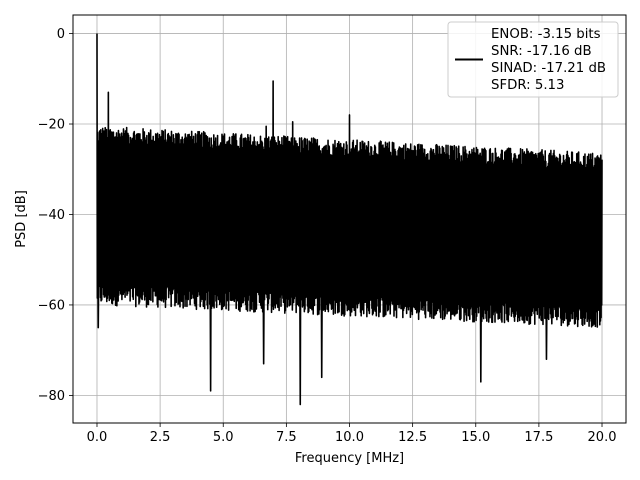 The width and height of the screenshot is (640, 480). I want to click on x-tick-label: 0.0, so click(97, 437).